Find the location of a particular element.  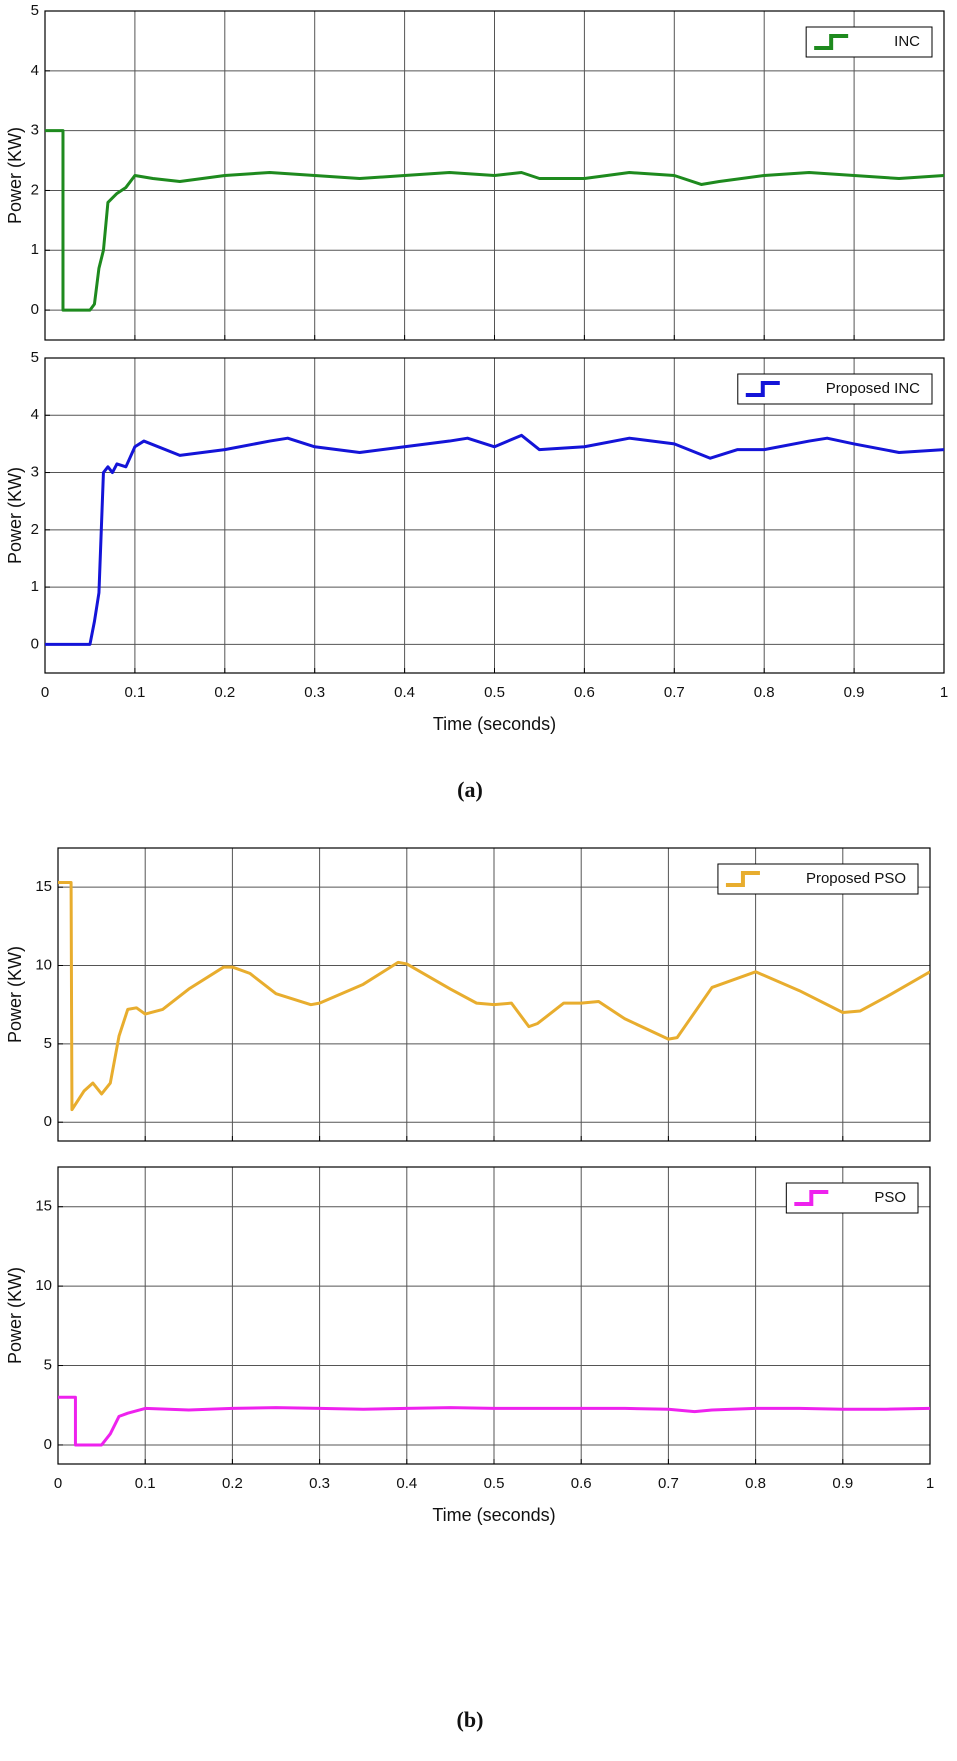

legend-label: INC is located at coordinates (907, 41).